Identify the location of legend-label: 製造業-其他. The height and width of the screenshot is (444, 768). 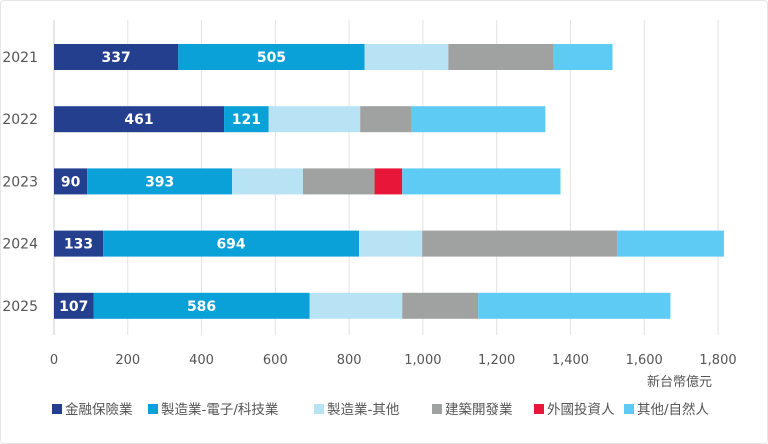
(363, 410).